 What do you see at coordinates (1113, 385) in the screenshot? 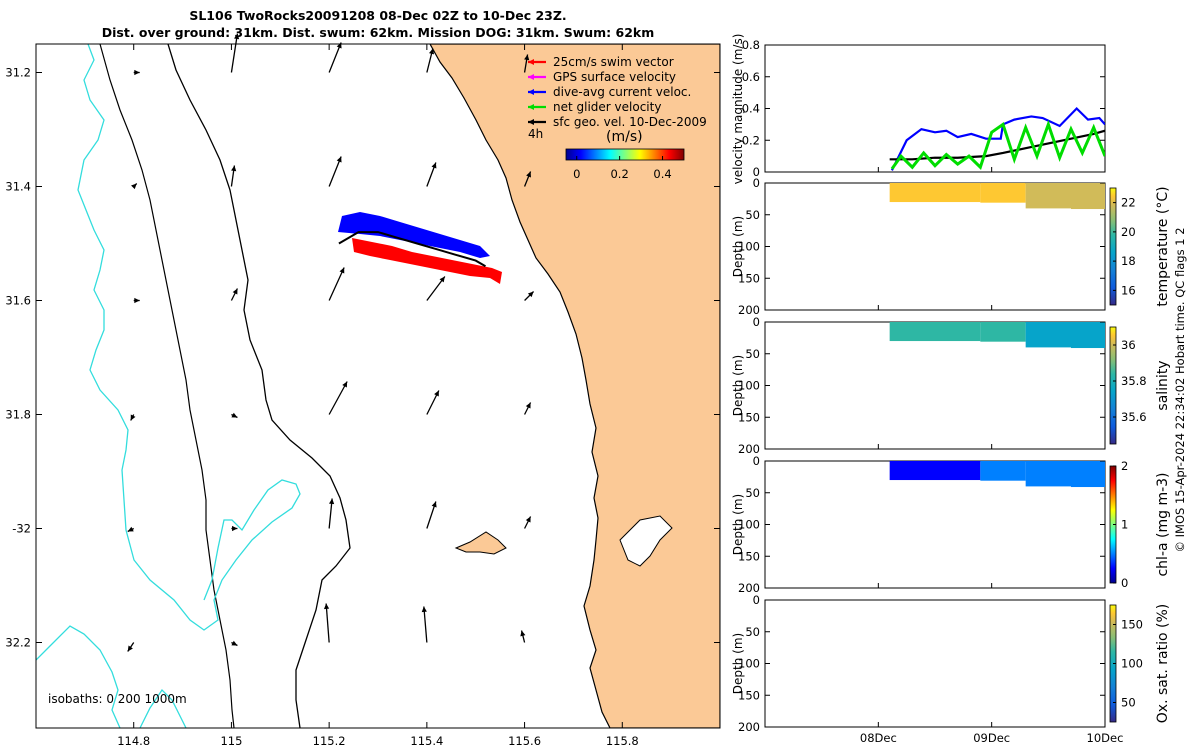
I see `depth-colorbar` at bounding box center [1113, 385].